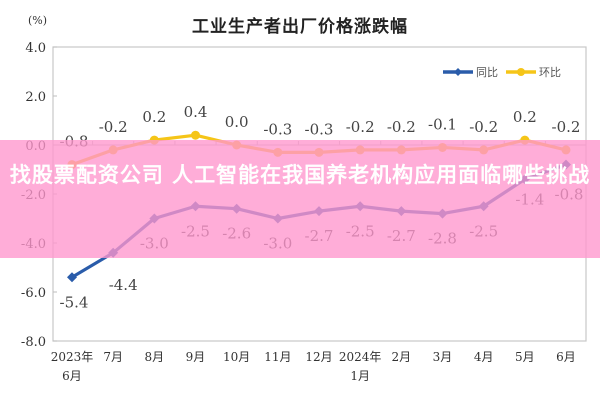 The height and width of the screenshot is (400, 600). Describe the element at coordinates (236, 357) in the screenshot. I see `x-tick-label: 10月` at that location.